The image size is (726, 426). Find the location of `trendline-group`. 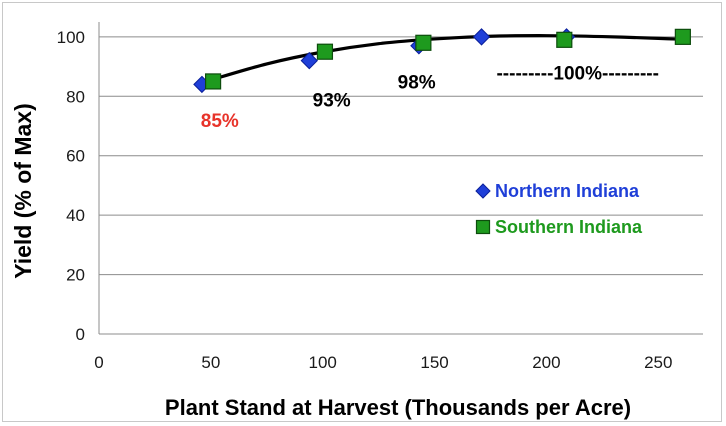

trendline-group is located at coordinates (445, 58).